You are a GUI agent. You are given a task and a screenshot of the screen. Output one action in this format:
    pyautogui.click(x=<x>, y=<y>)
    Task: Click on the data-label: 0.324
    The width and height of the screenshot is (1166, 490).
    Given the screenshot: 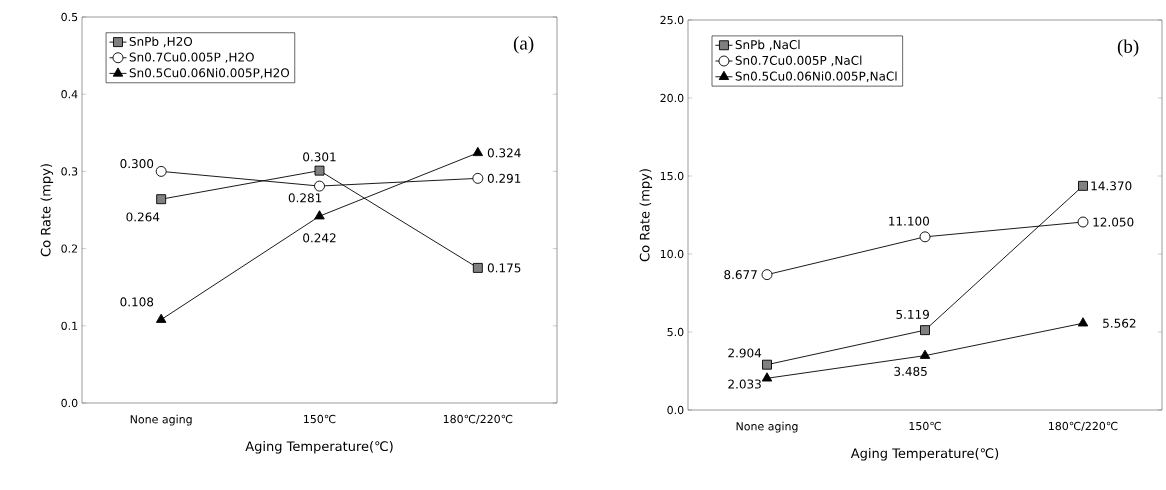 What is the action you would take?
    pyautogui.click(x=504, y=153)
    